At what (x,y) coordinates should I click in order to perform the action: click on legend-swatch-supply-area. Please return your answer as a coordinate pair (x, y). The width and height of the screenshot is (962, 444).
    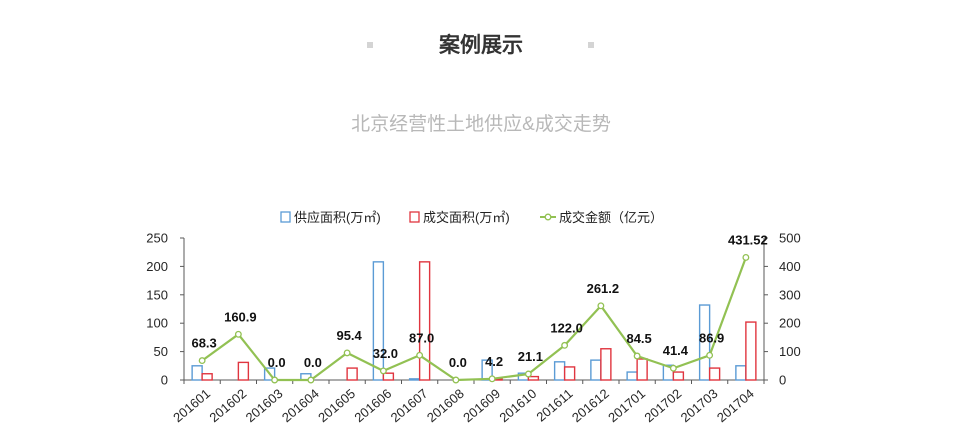
    Looking at the image, I should click on (285, 217).